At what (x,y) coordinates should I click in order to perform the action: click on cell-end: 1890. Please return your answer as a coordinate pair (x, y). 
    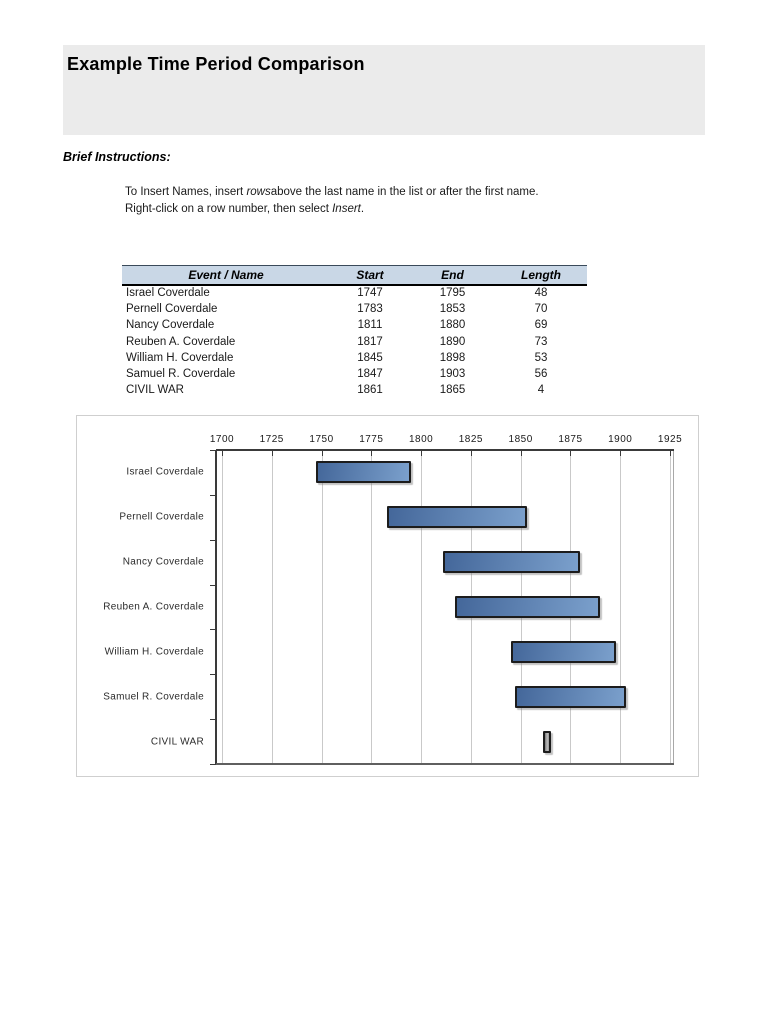
    Looking at the image, I should click on (452, 341).